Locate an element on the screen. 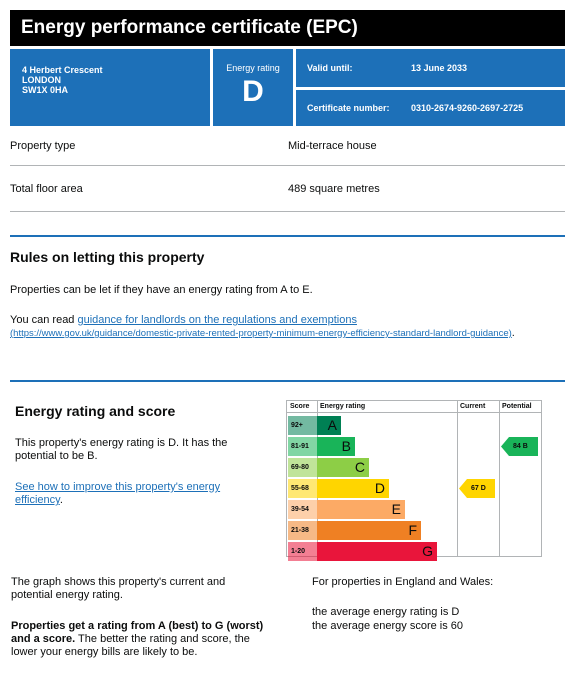 This screenshot has height=674, width=578. potential-rating-arrow: 84 B is located at coordinates (519, 446).